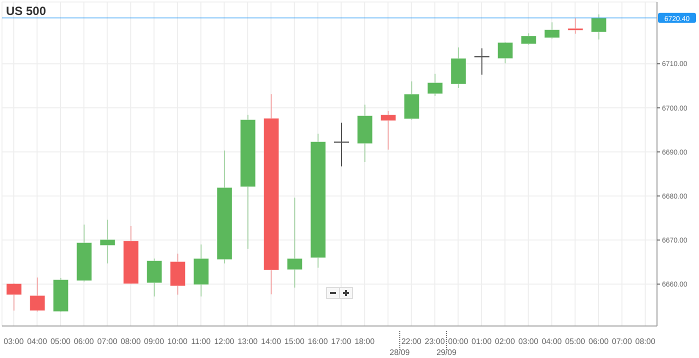 Image resolution: width=699 pixels, height=358 pixels. I want to click on x-tick-label: 17:00, so click(341, 341).